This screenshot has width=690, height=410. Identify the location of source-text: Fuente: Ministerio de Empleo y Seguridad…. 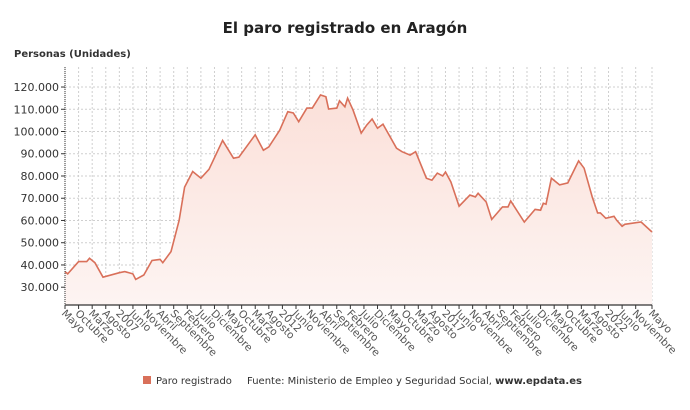
(414, 381).